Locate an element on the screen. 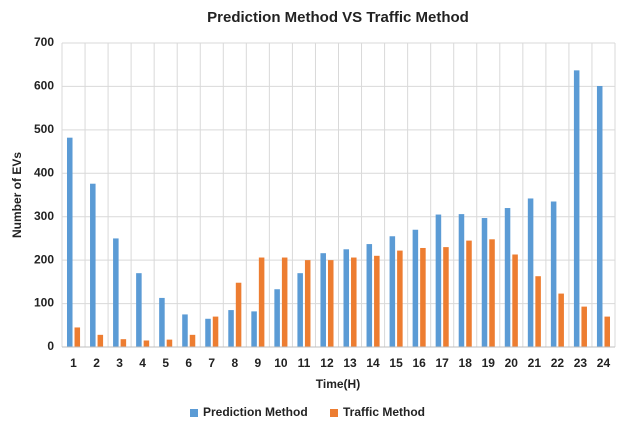 The width and height of the screenshot is (626, 422). x-tick-label: 21 is located at coordinates (535, 363).